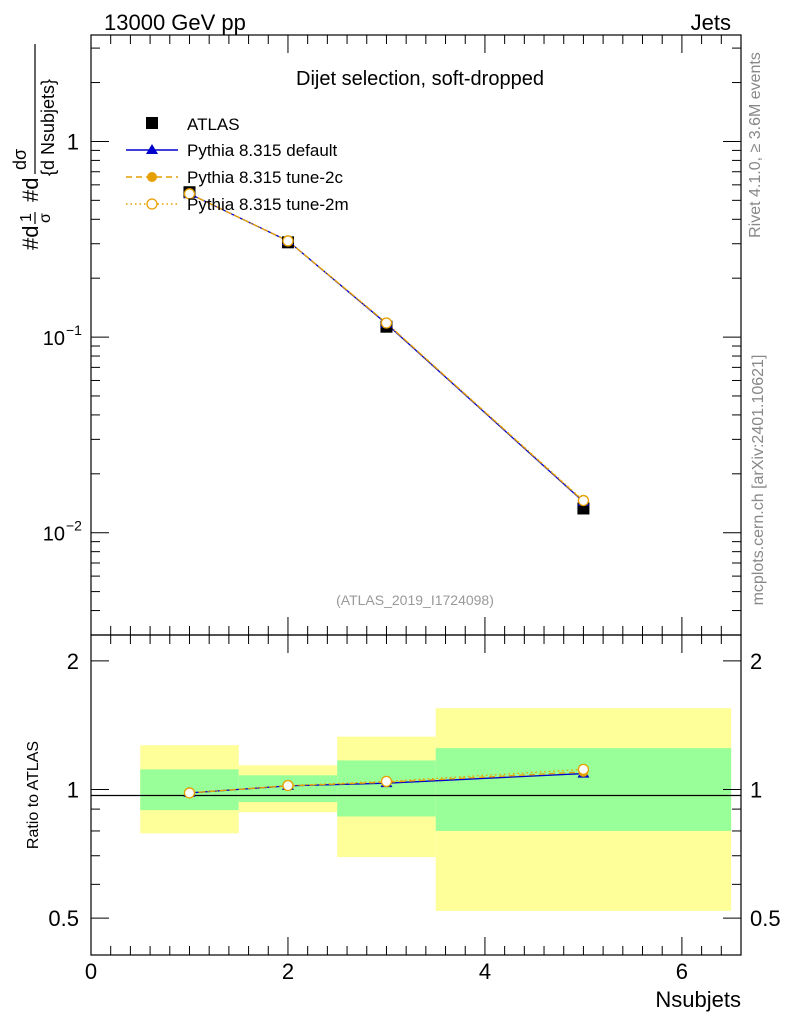  Describe the element at coordinates (485, 971) in the screenshot. I see `xtick-label: 4` at that location.